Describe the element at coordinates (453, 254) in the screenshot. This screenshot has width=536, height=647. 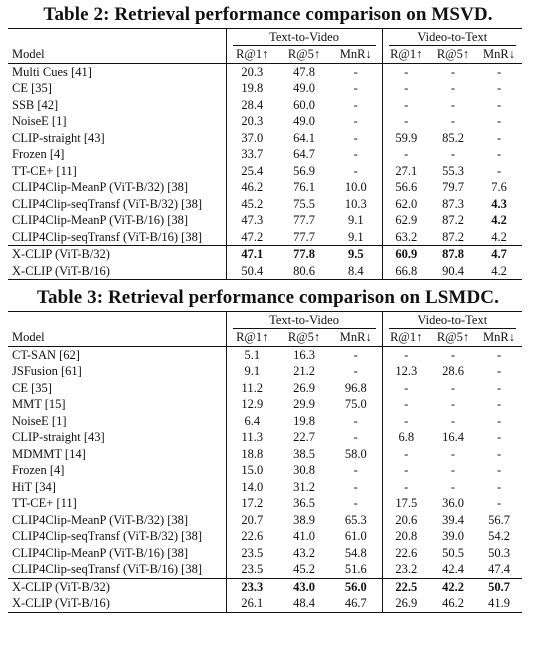
I see `metric-cell: 87.8` at that location.